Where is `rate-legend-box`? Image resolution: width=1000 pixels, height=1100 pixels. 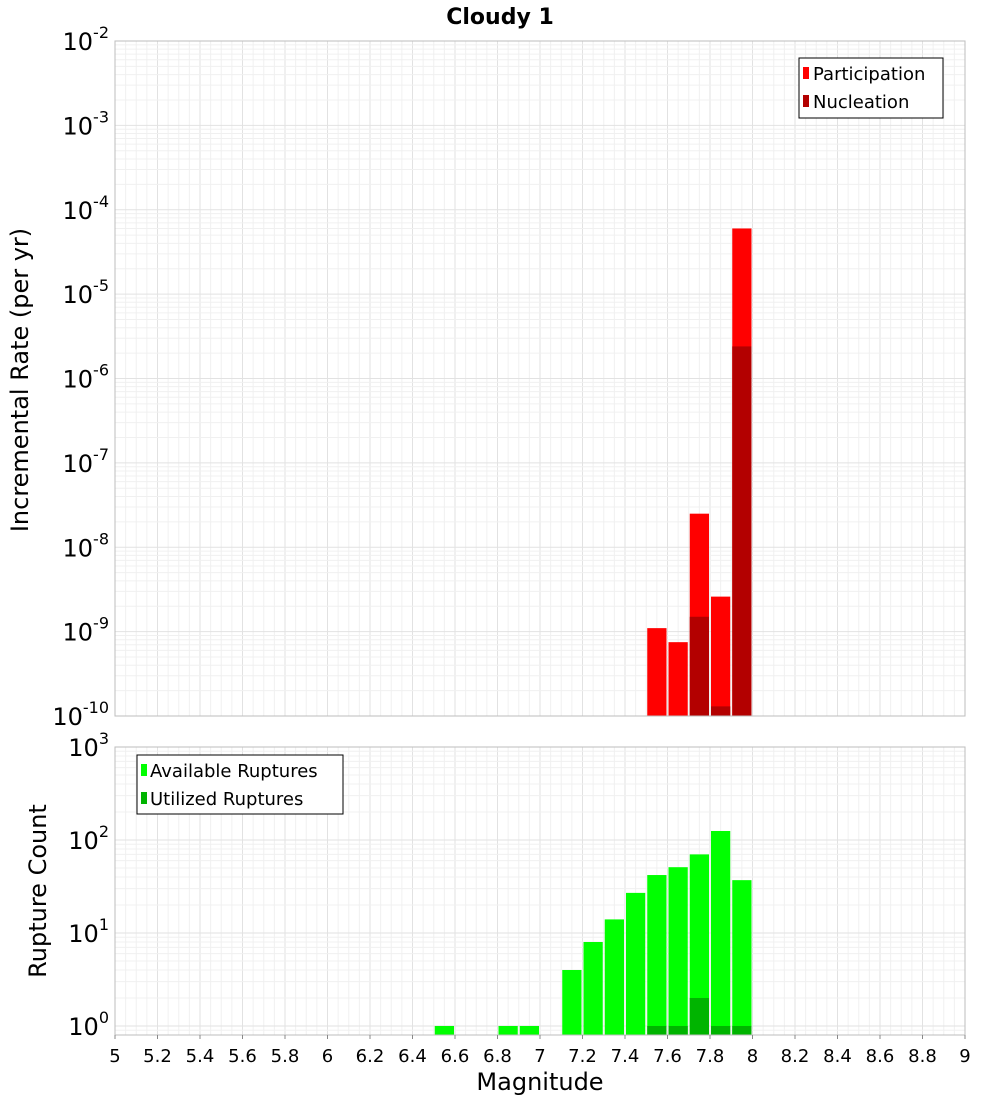 rate-legend-box is located at coordinates (871, 88).